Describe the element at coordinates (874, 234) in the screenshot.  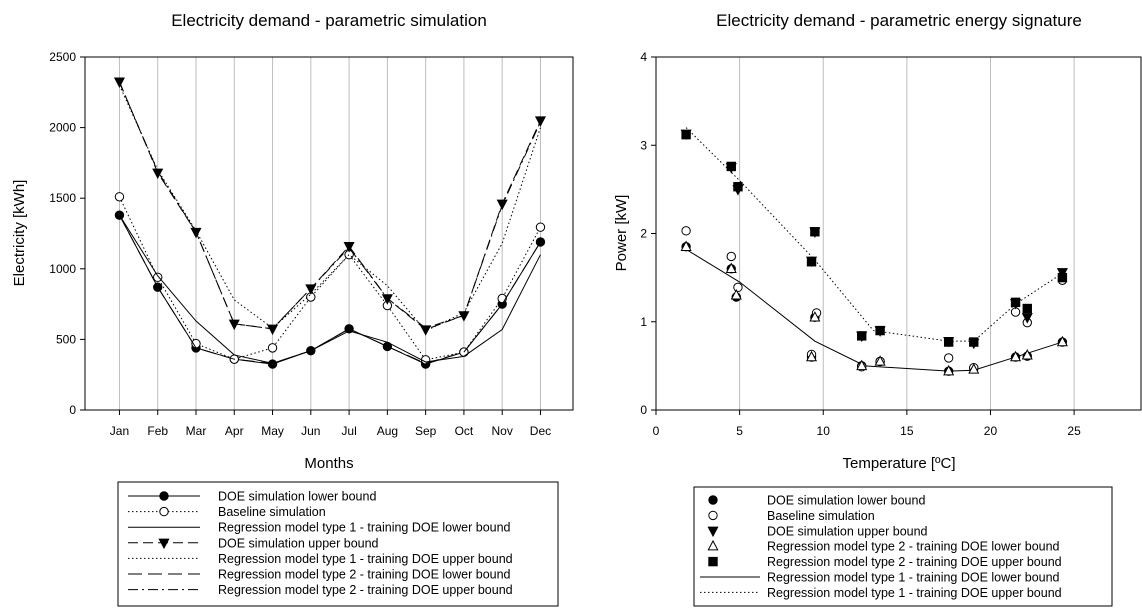
I see `chart-2-regression-model-type-1-training-doe-upper-bound-line` at that location.